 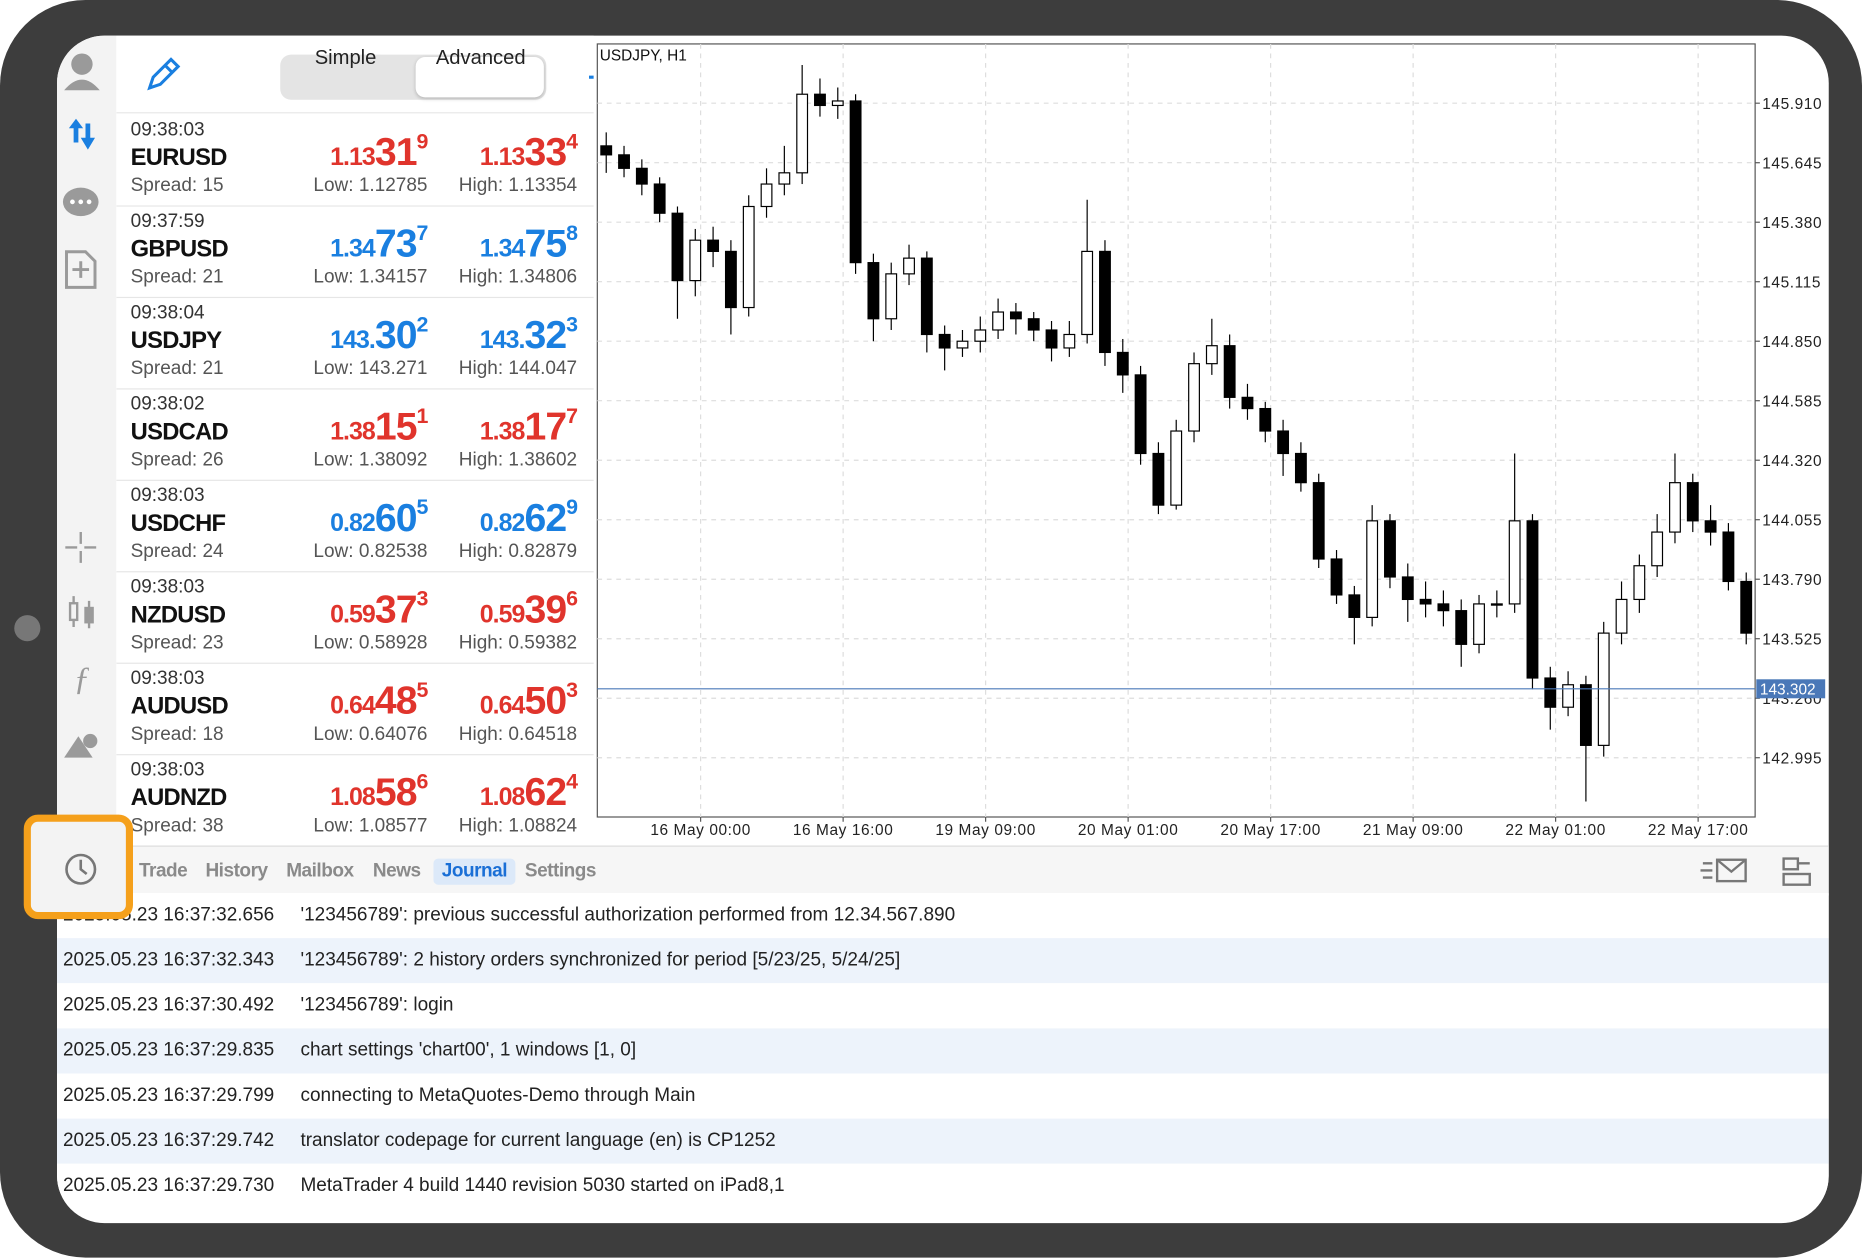 I want to click on bid-part: 30, so click(x=396, y=334).